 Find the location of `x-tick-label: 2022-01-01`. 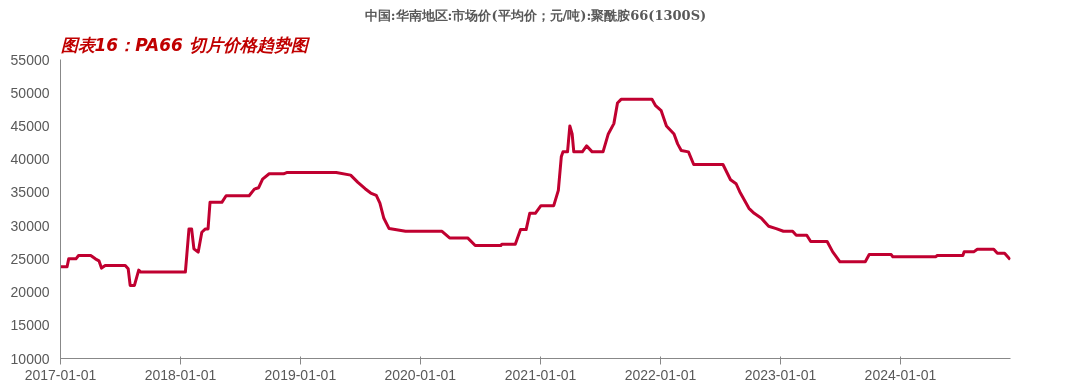

x-tick-label: 2022-01-01 is located at coordinates (660, 374).